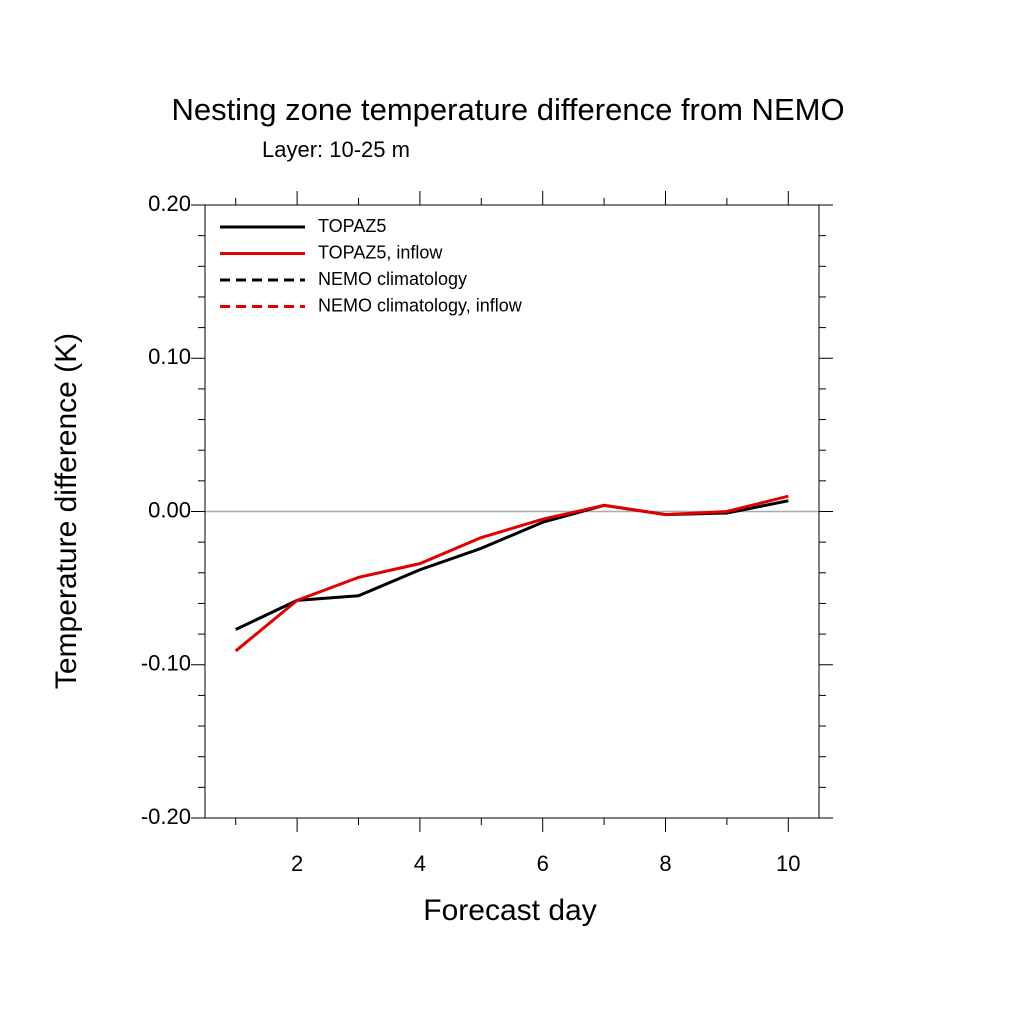 The width and height of the screenshot is (1024, 1024). Describe the element at coordinates (665, 863) in the screenshot. I see `x-tick-label: 8` at that location.